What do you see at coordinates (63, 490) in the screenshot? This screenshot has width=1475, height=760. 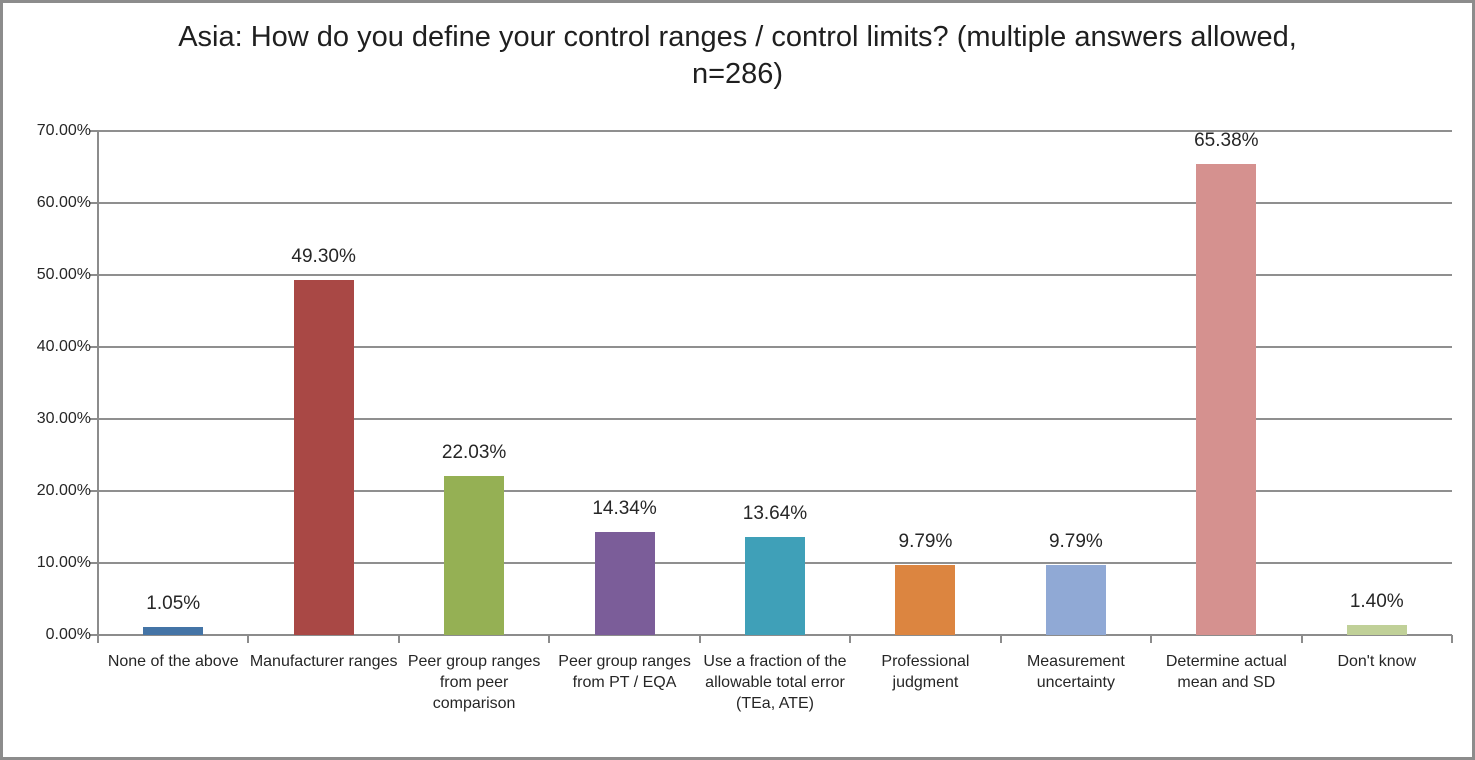 I see `y-axis-tick-label: 20.00%` at bounding box center [63, 490].